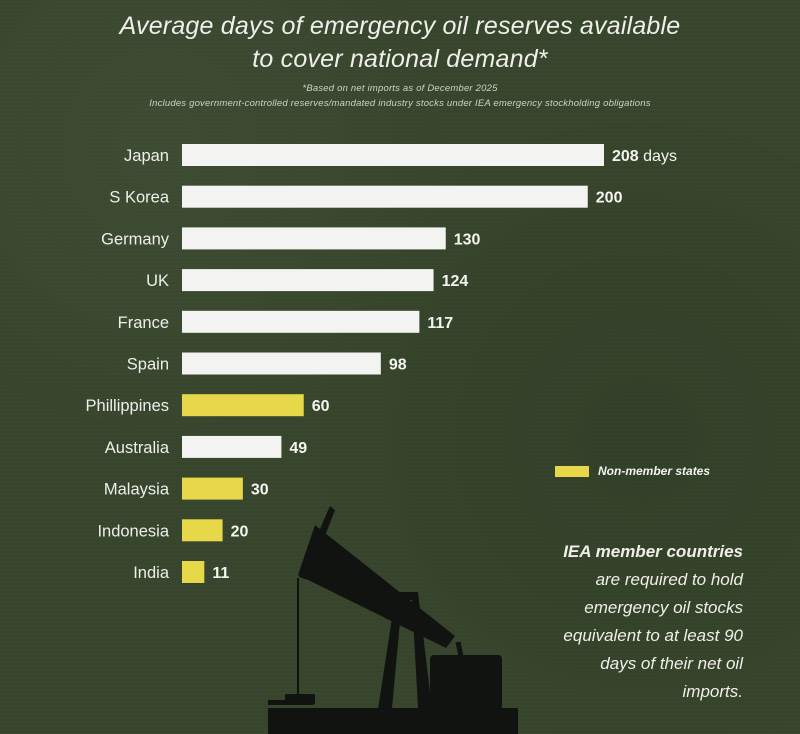 This screenshot has width=800, height=734. I want to click on iea-annotation-line-5: imports., so click(712, 691).